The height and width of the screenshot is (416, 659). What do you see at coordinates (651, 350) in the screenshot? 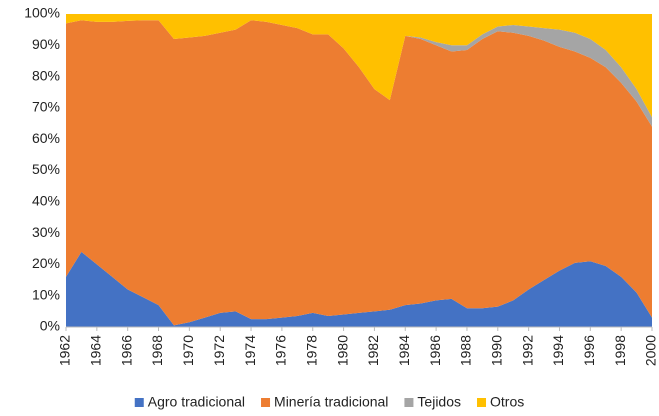
I see `x-tick-label: 2000` at bounding box center [651, 350].